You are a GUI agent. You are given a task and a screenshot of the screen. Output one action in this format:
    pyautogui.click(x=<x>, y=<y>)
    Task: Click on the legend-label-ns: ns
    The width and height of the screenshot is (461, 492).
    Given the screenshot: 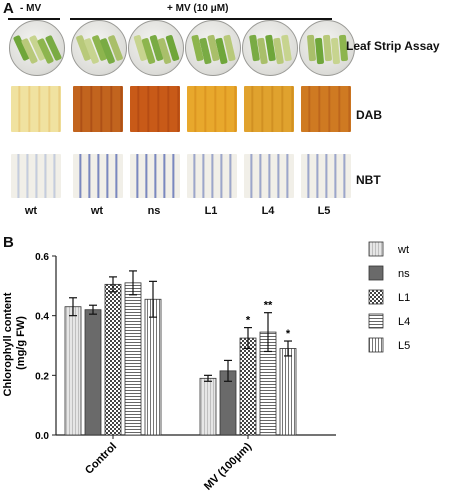 What is the action you would take?
    pyautogui.click(x=404, y=274)
    